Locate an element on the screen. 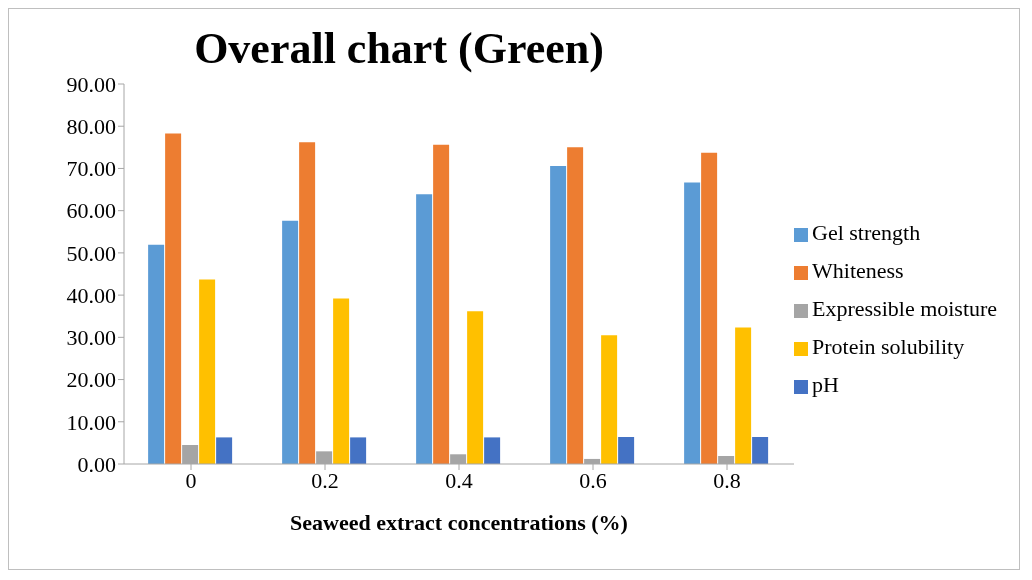 The width and height of the screenshot is (1032, 580). chart-title: Overall chart (Green) is located at coordinates (399, 48).